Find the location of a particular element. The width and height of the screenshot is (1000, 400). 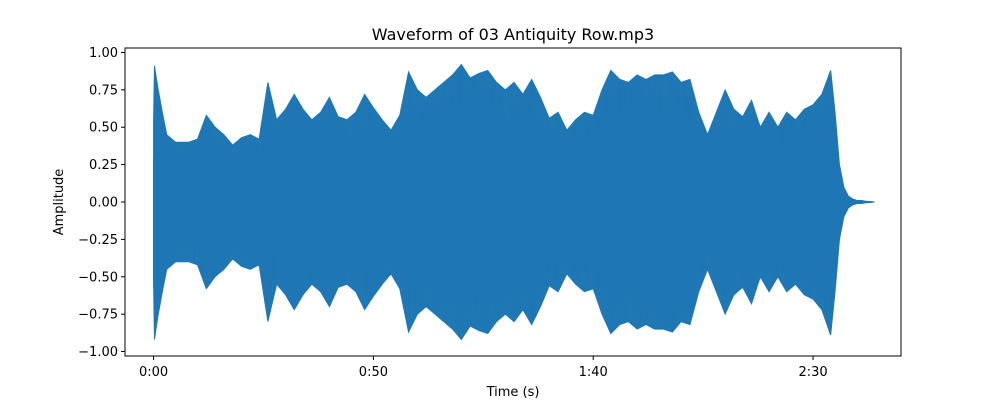

y-axis: 1.00 0.75 0.50 0.25 0.00 −0.25 −0.50 −0.75 −1.00 is located at coordinates (101, 203).